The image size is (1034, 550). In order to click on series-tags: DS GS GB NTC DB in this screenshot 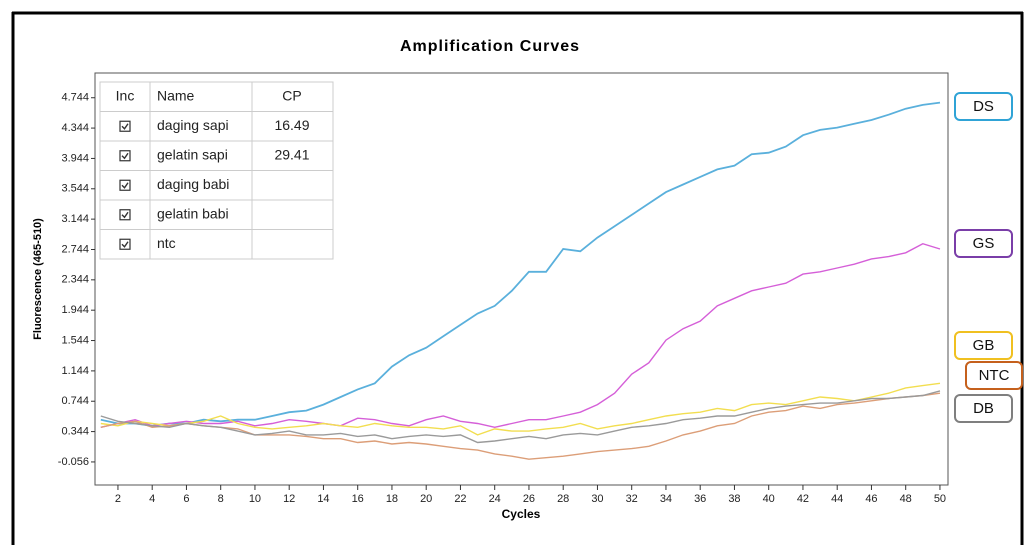, I will do `click(988, 257)`.